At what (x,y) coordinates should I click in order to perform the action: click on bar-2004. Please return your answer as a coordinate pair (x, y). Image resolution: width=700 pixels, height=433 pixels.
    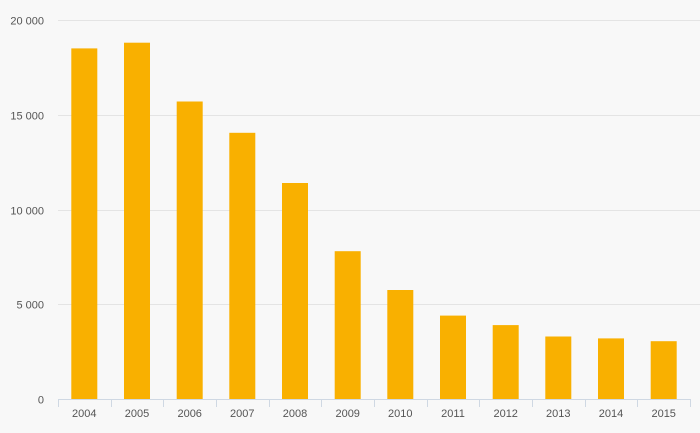
    Looking at the image, I should click on (84, 224).